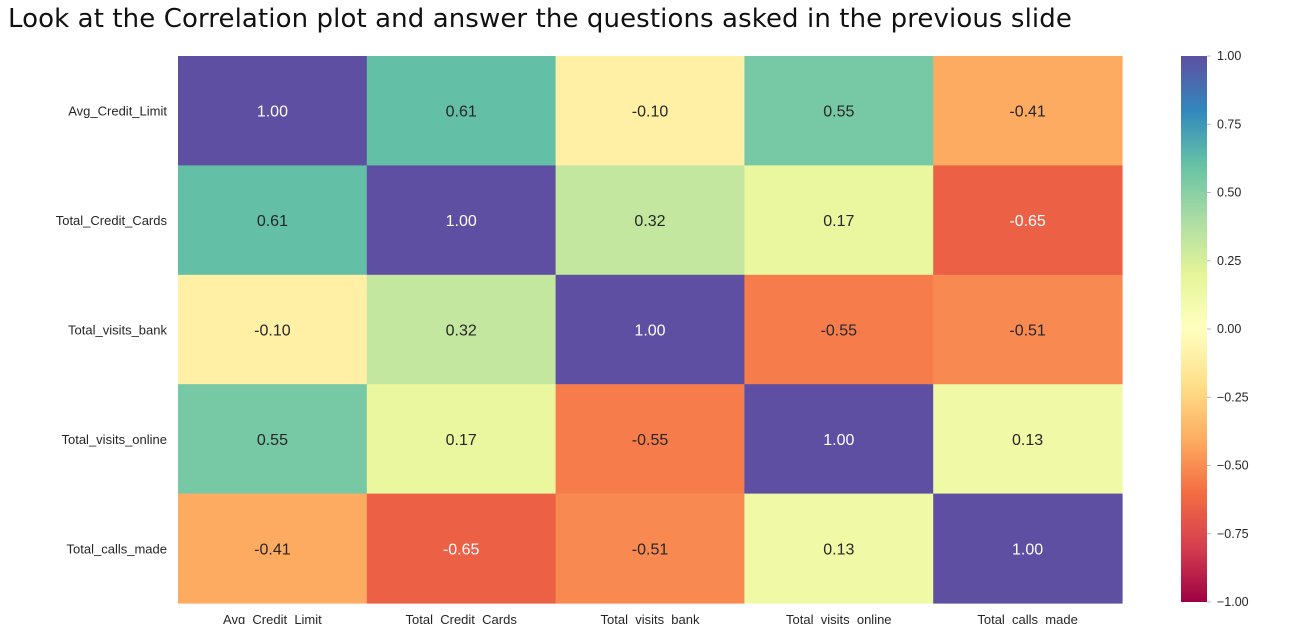 The image size is (1303, 624). I want to click on colorbar-tick-label: 0.25, so click(1229, 261).